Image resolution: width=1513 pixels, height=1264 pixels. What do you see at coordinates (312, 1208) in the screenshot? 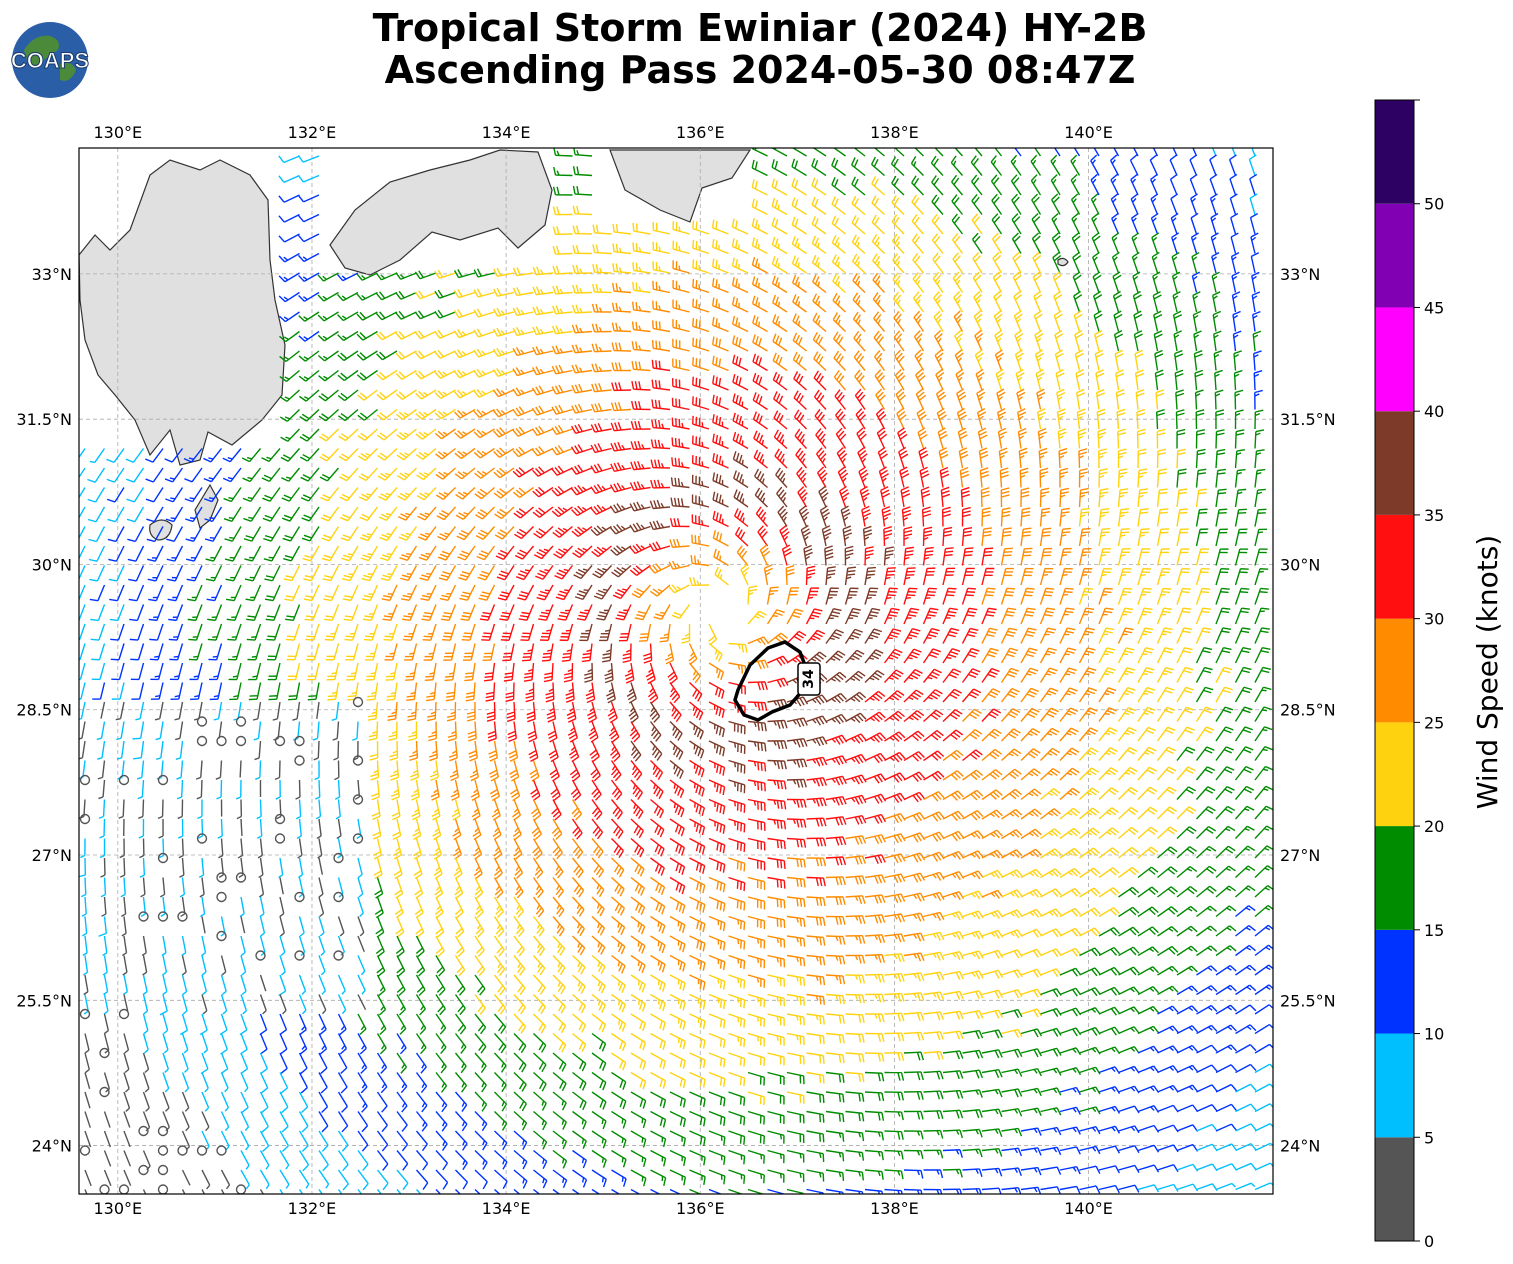
I see `lon-tick-label-bottom: 132°E` at bounding box center [312, 1208].